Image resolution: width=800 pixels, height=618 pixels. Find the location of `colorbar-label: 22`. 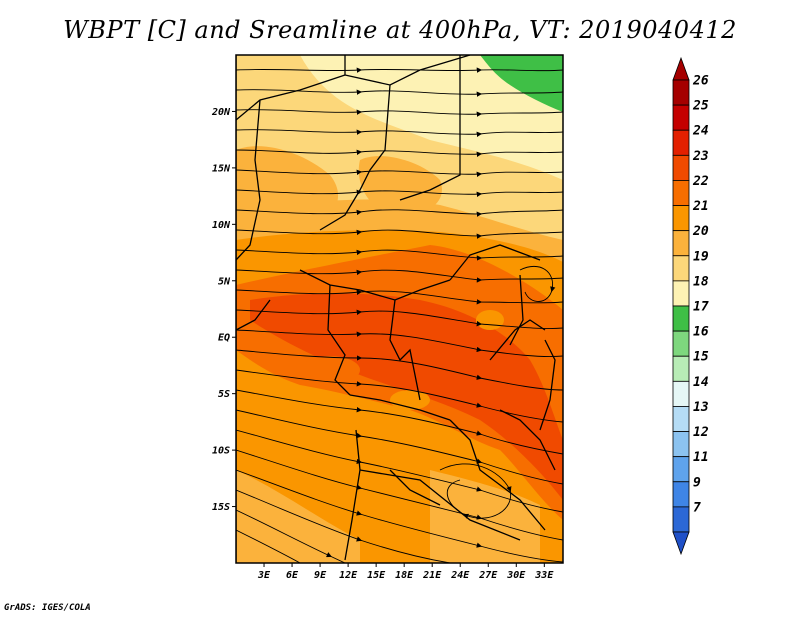

colorbar-label: 22 is located at coordinates (700, 181).